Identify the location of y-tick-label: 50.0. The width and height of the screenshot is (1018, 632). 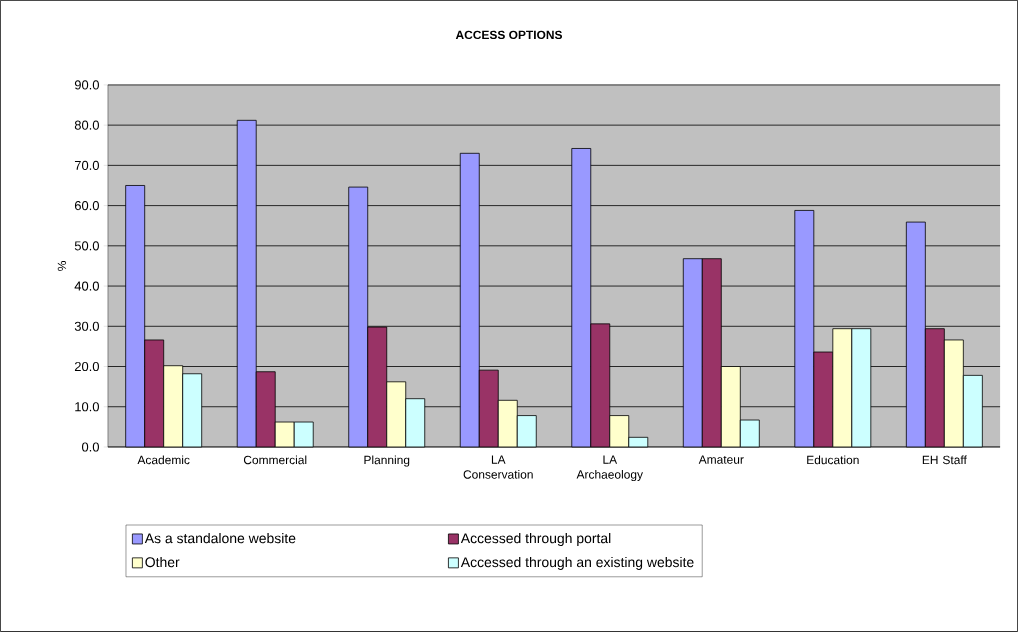
(86, 246).